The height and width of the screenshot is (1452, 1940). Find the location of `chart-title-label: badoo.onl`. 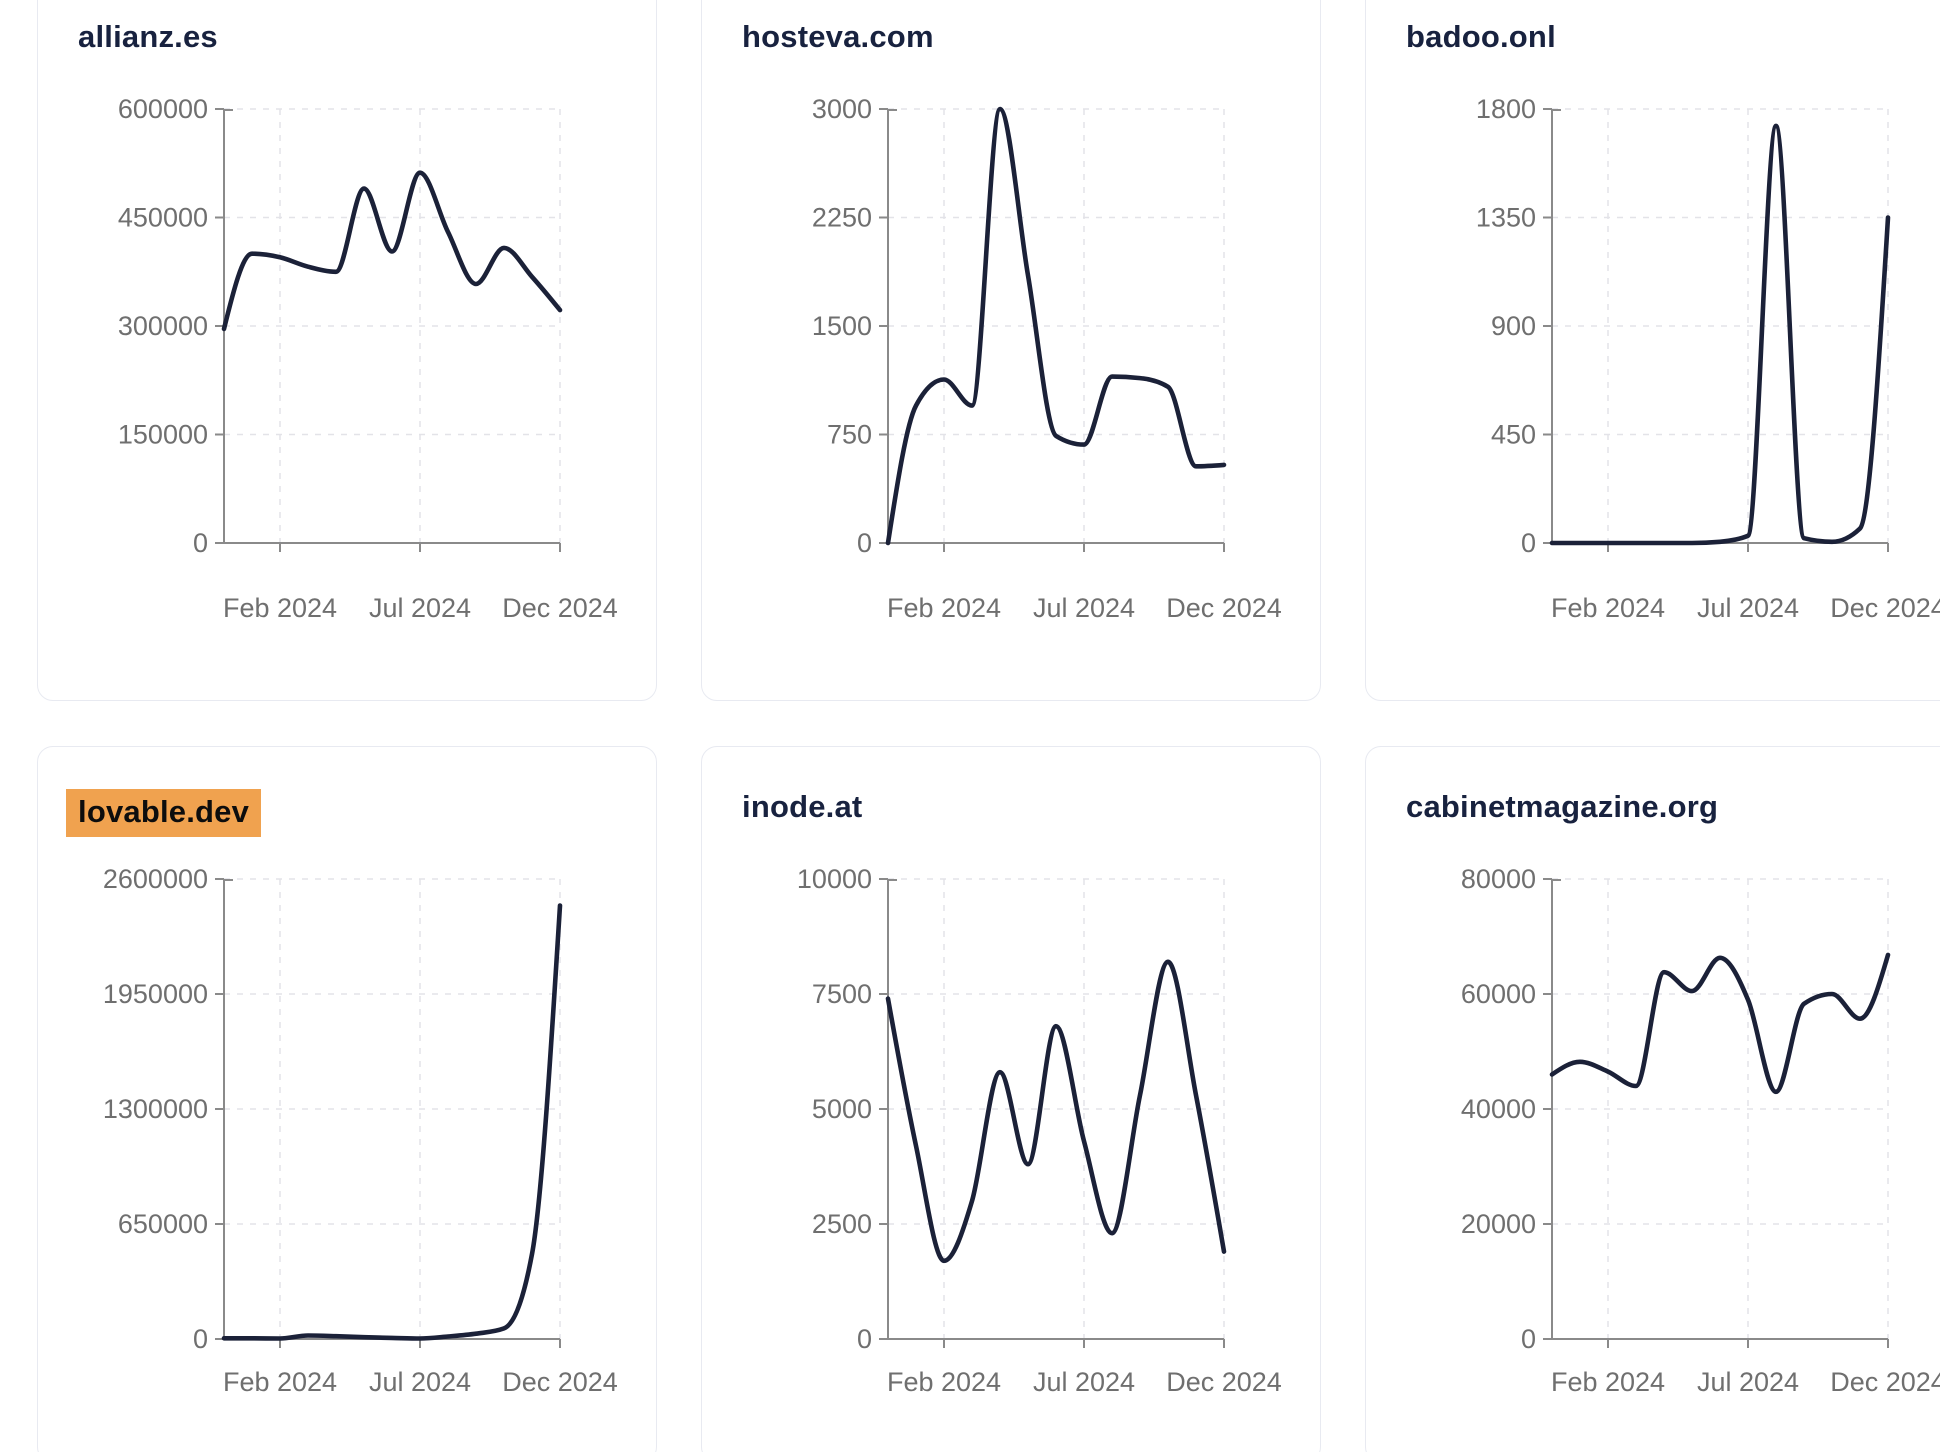

chart-title-label: badoo.onl is located at coordinates (1481, 36).